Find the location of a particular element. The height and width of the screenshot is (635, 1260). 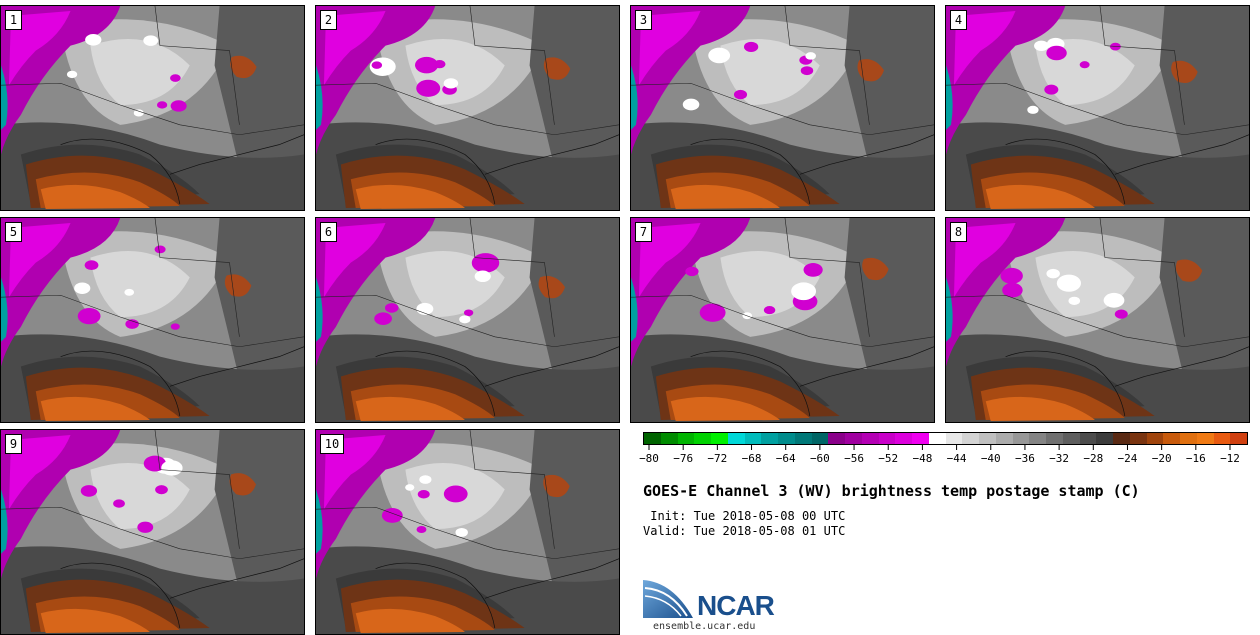

stamp-panel-6: 6 is located at coordinates (467, 320).